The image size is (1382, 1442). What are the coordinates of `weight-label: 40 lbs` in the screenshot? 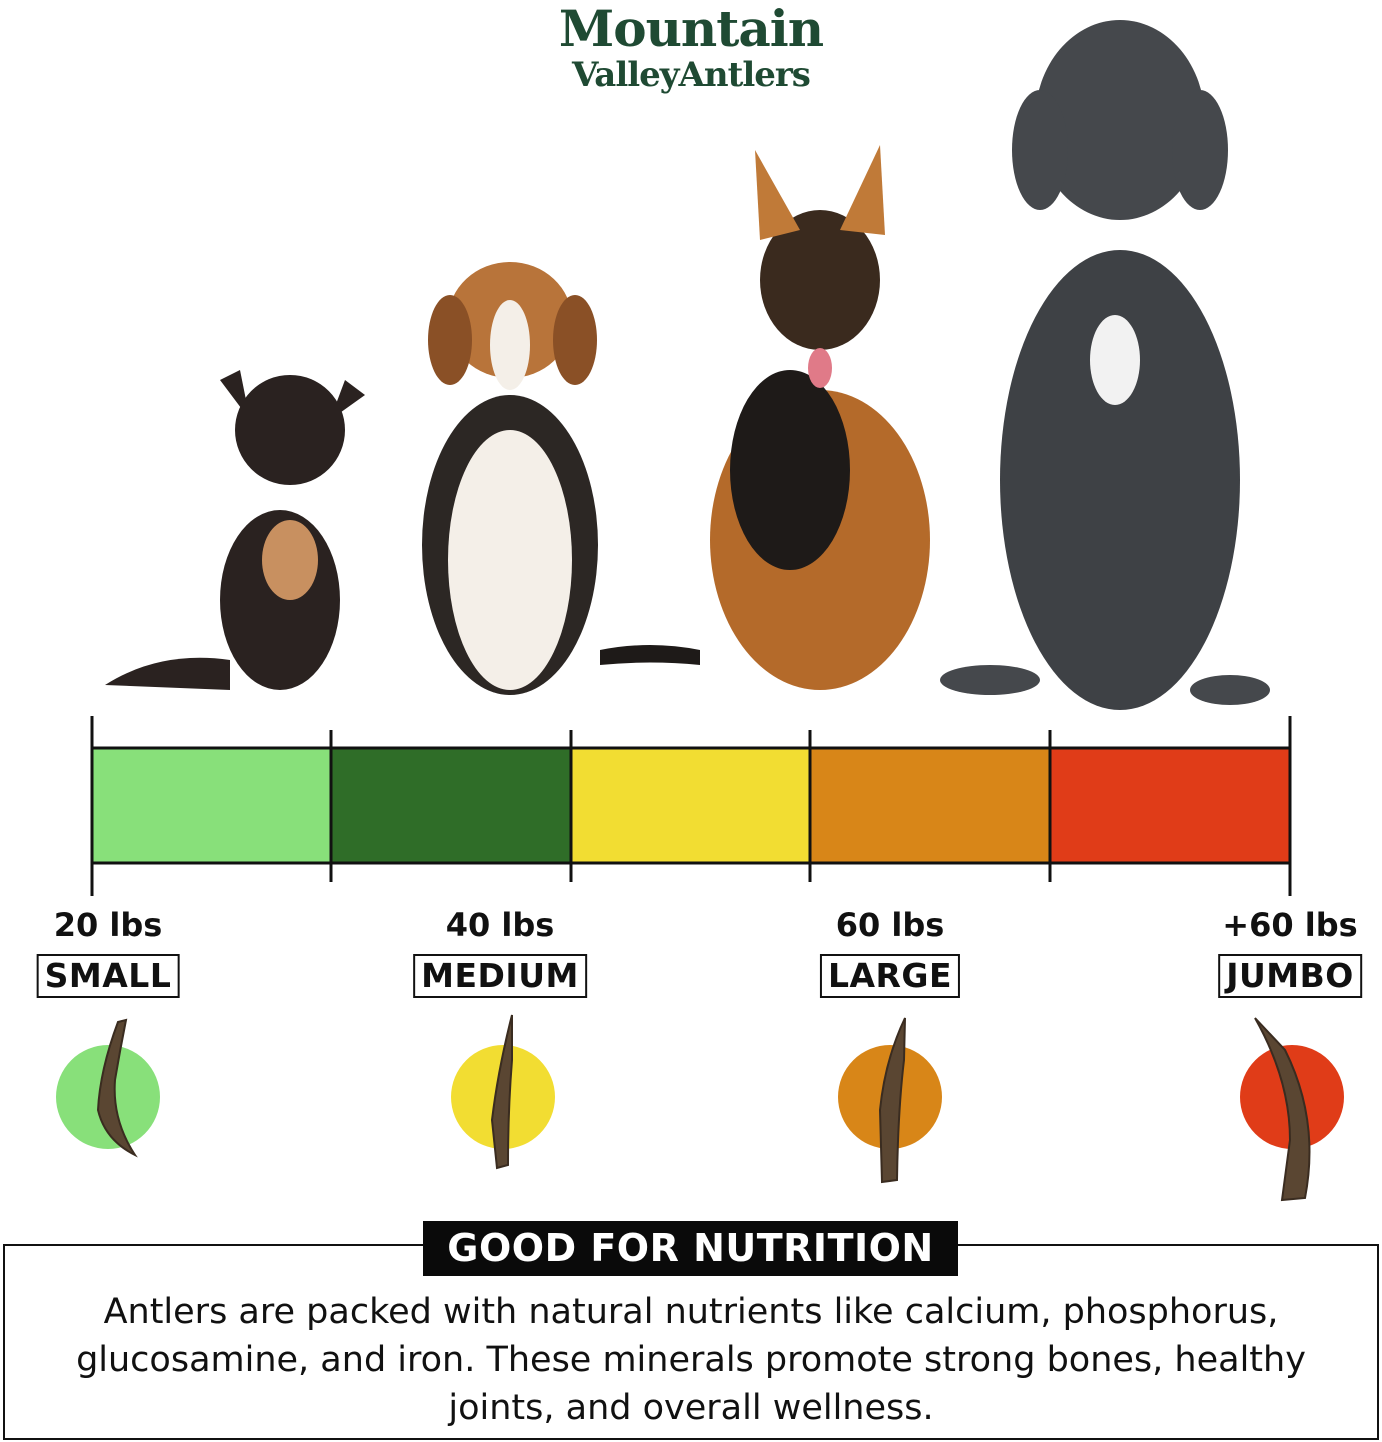 It's located at (500, 925).